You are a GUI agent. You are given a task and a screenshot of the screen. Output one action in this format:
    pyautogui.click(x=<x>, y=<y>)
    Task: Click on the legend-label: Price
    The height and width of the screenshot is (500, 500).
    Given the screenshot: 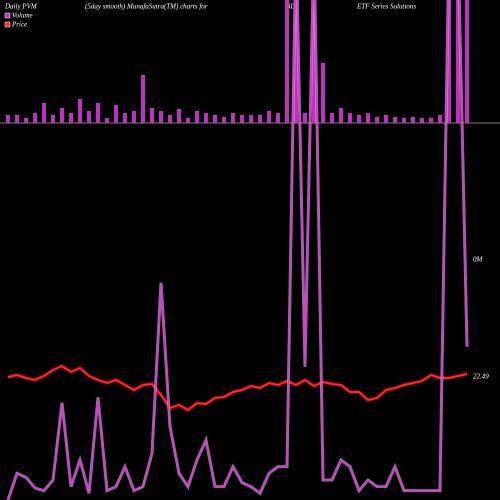 What is the action you would take?
    pyautogui.click(x=19, y=25)
    